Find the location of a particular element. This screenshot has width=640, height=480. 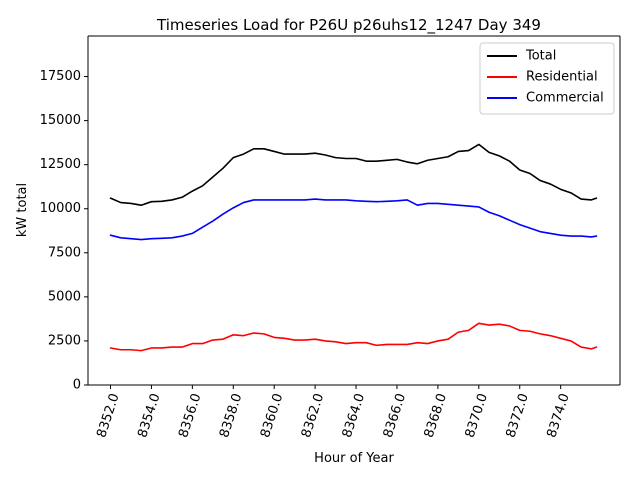

y-tick-label: 10000 is located at coordinates (60, 208).